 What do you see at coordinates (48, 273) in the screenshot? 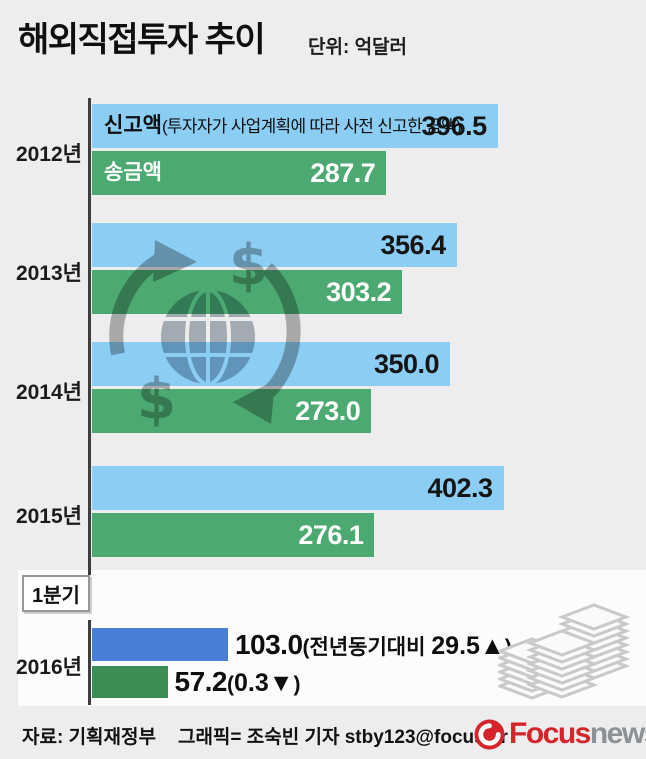
I see `year-label: 2013년` at bounding box center [48, 273].